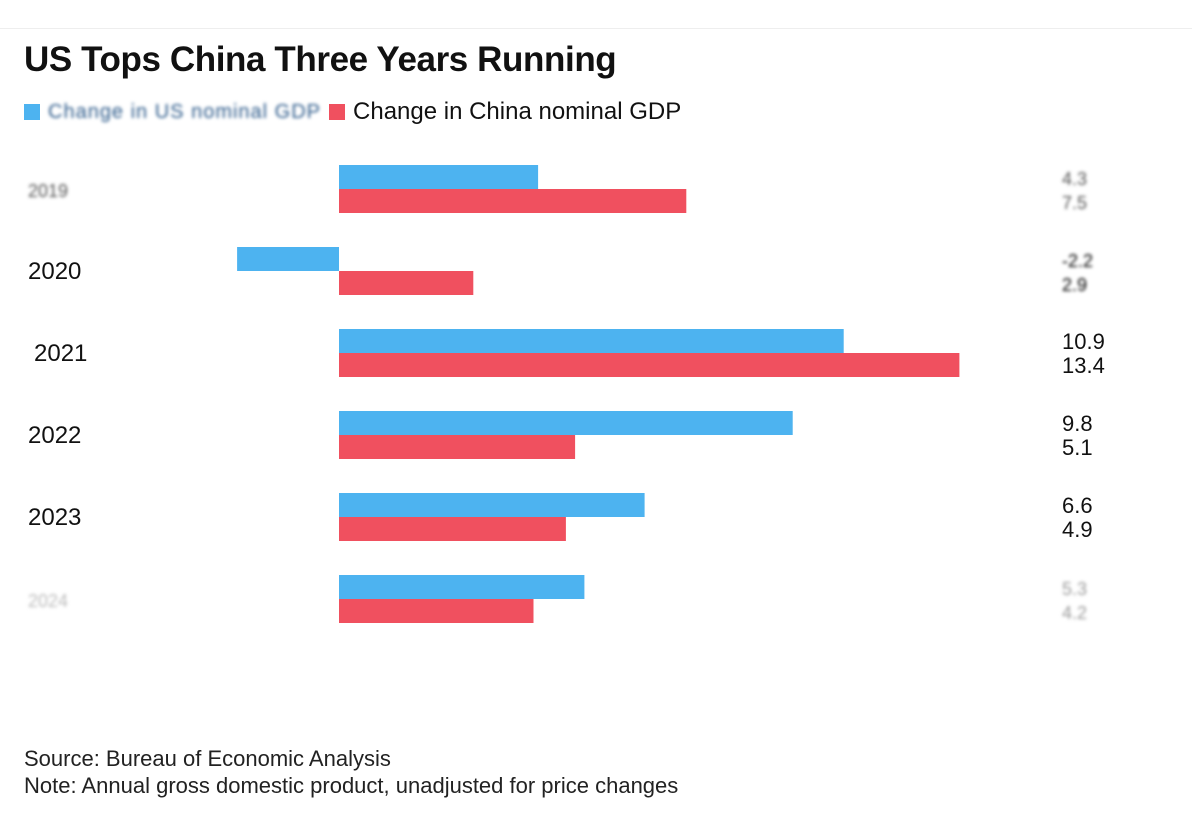  I want to click on category-label: 2023, so click(54, 517).